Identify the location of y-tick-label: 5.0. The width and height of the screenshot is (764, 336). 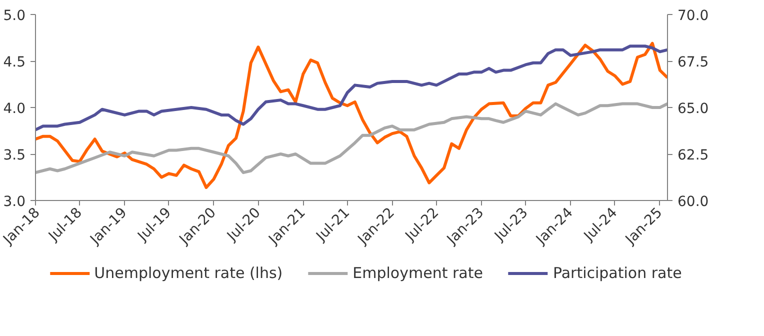
(14, 16).